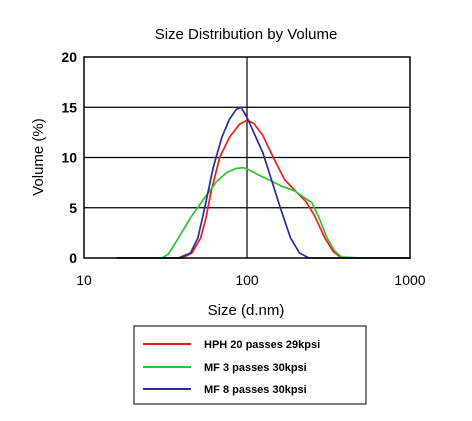  I want to click on chart-title: Size Distribution by Volume, so click(246, 34).